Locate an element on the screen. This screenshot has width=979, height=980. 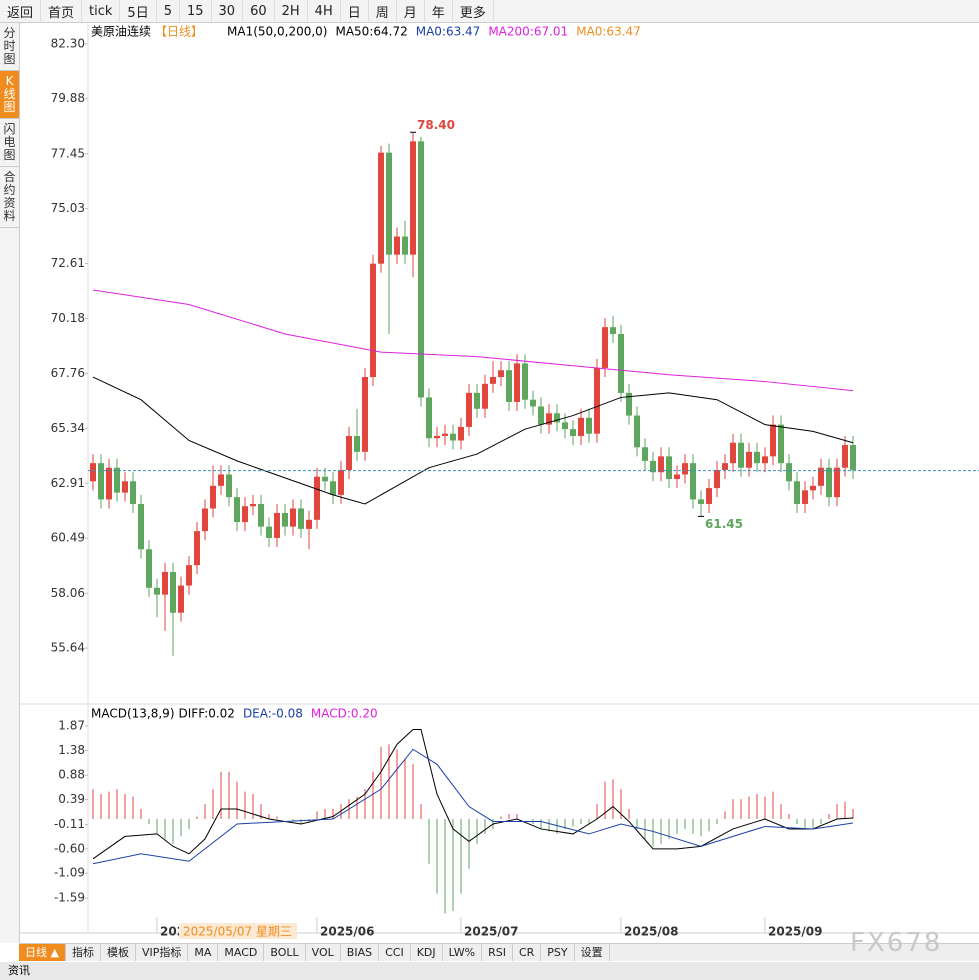
y-tick-label: 1.87 is located at coordinates (71, 725).